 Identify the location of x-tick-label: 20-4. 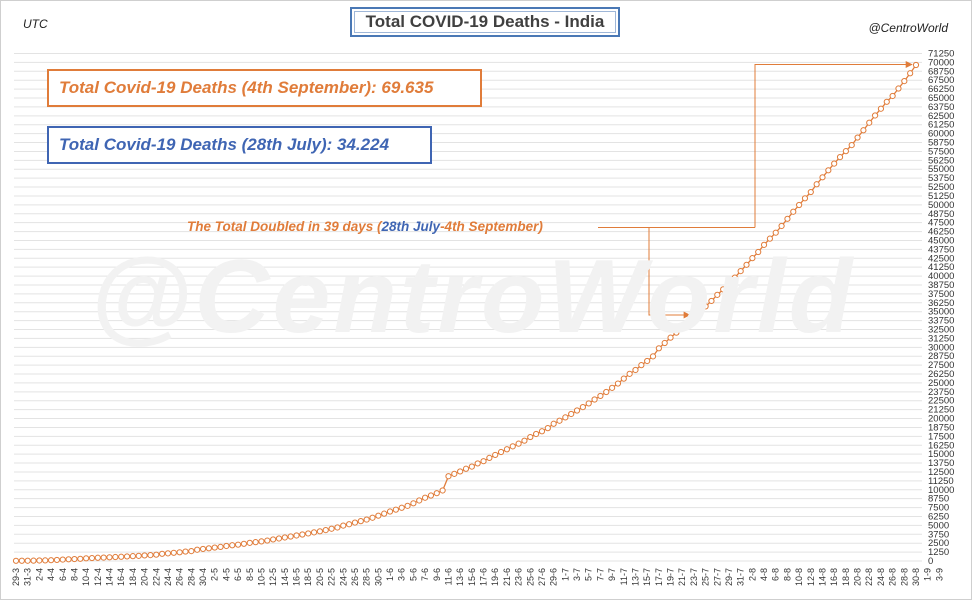
(145, 577).